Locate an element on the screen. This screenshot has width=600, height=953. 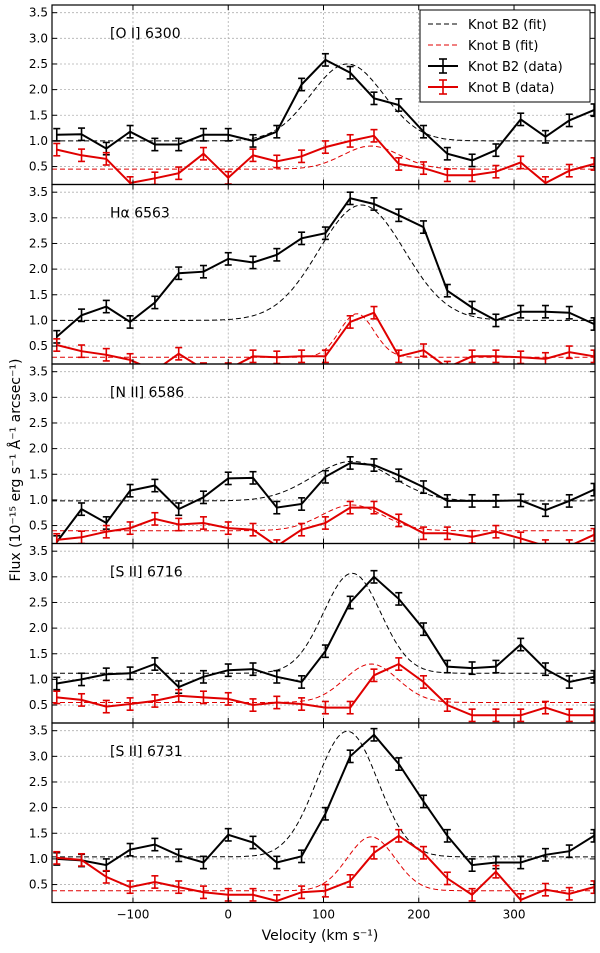
panel-label: [S II] 6731 is located at coordinates (146, 752).